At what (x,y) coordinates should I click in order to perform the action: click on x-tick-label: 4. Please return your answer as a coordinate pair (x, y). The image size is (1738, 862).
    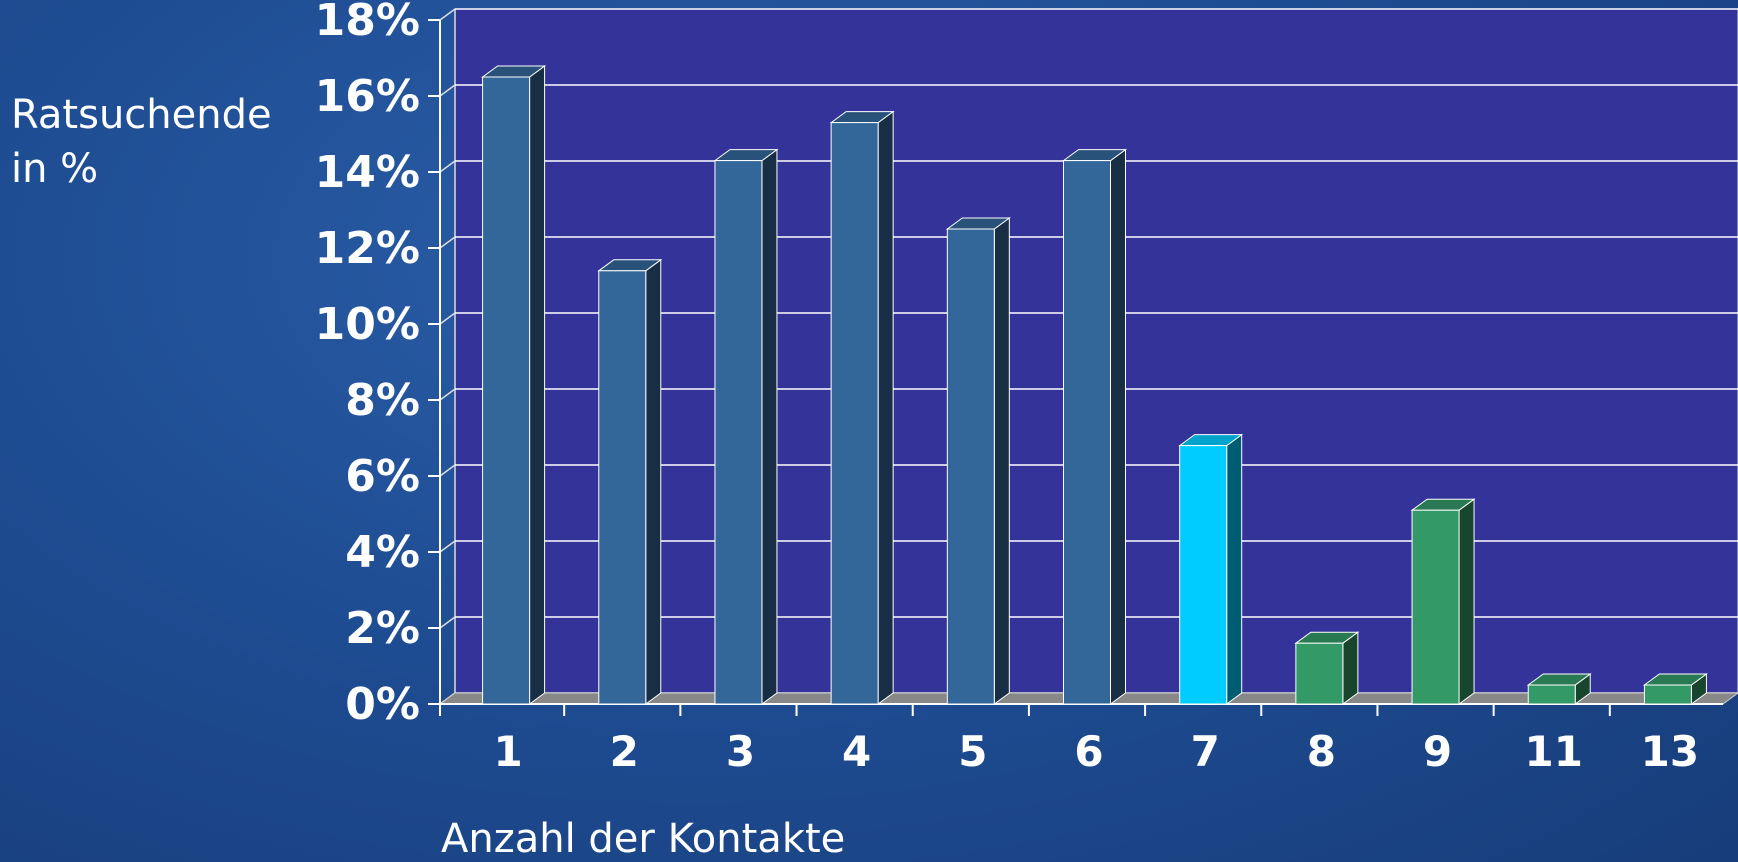
    Looking at the image, I should click on (856, 751).